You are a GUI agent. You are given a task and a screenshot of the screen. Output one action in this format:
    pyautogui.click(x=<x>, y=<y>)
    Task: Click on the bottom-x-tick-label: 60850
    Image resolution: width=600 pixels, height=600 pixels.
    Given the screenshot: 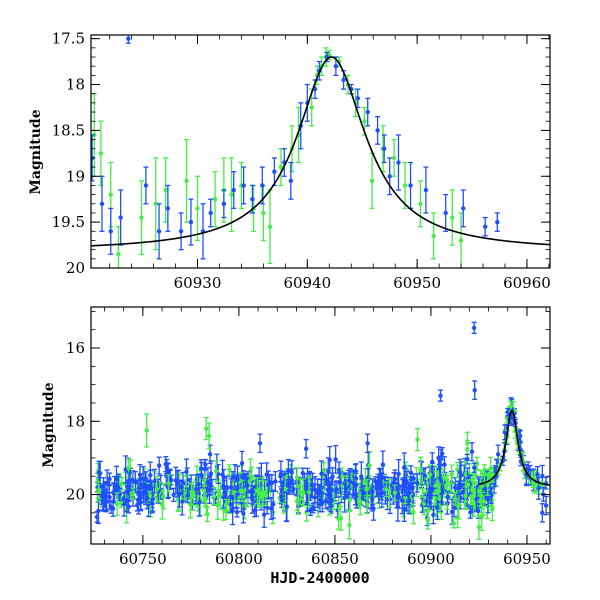 What is the action you would take?
    pyautogui.click(x=335, y=559)
    